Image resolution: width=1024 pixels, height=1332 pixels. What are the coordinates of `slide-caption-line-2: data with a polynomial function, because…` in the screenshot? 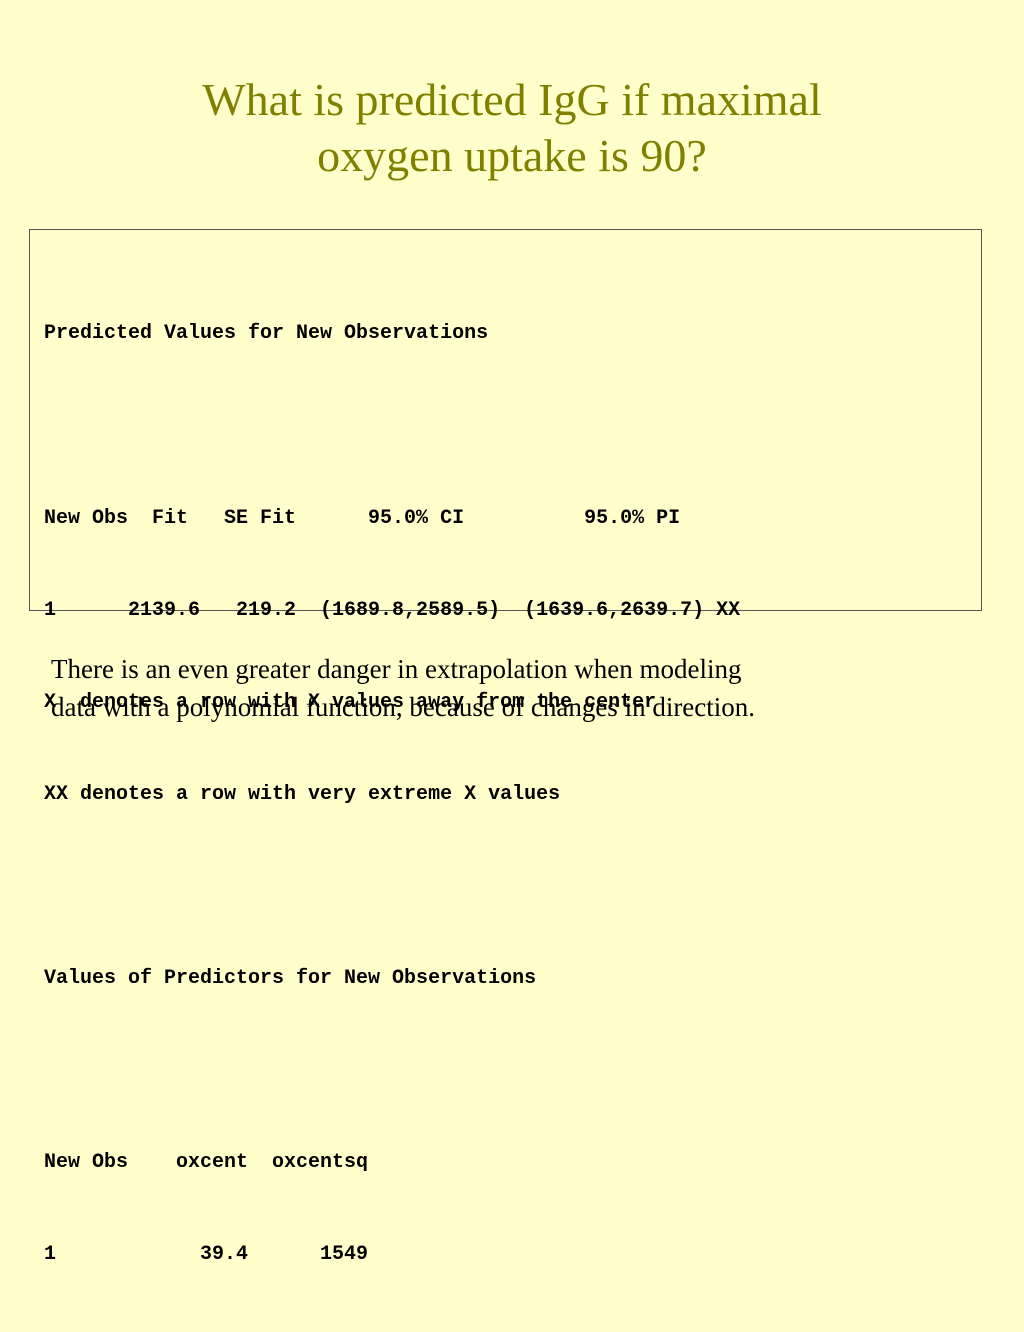 It's located at (403, 707).